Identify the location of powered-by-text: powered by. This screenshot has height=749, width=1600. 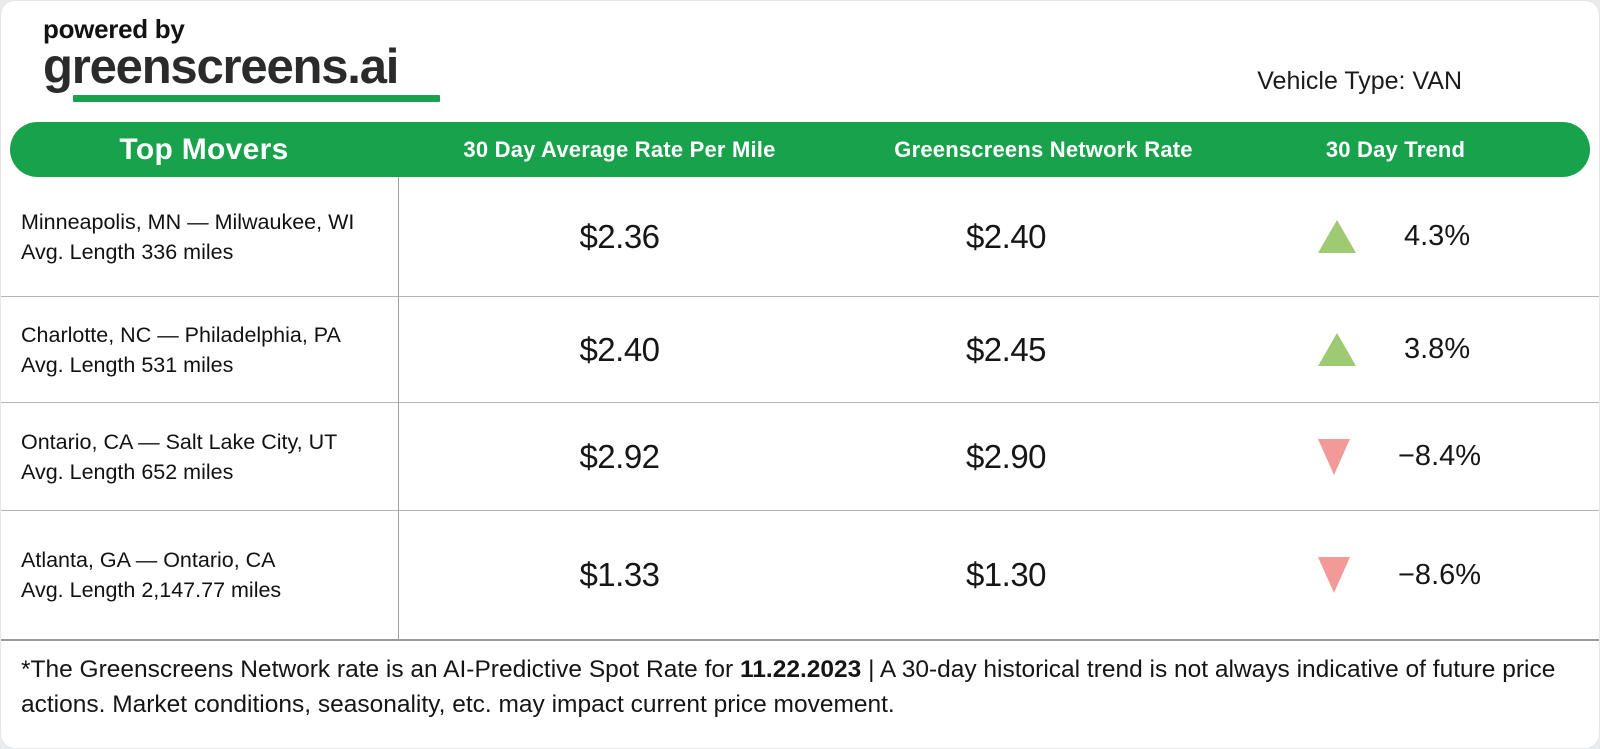
(114, 29).